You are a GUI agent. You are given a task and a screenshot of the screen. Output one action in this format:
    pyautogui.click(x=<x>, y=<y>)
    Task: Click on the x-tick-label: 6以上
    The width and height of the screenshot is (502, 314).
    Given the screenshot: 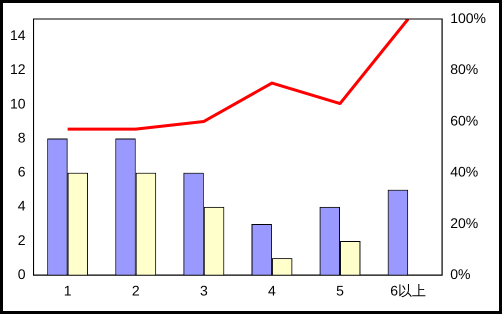 What is the action you would take?
    pyautogui.click(x=408, y=290)
    